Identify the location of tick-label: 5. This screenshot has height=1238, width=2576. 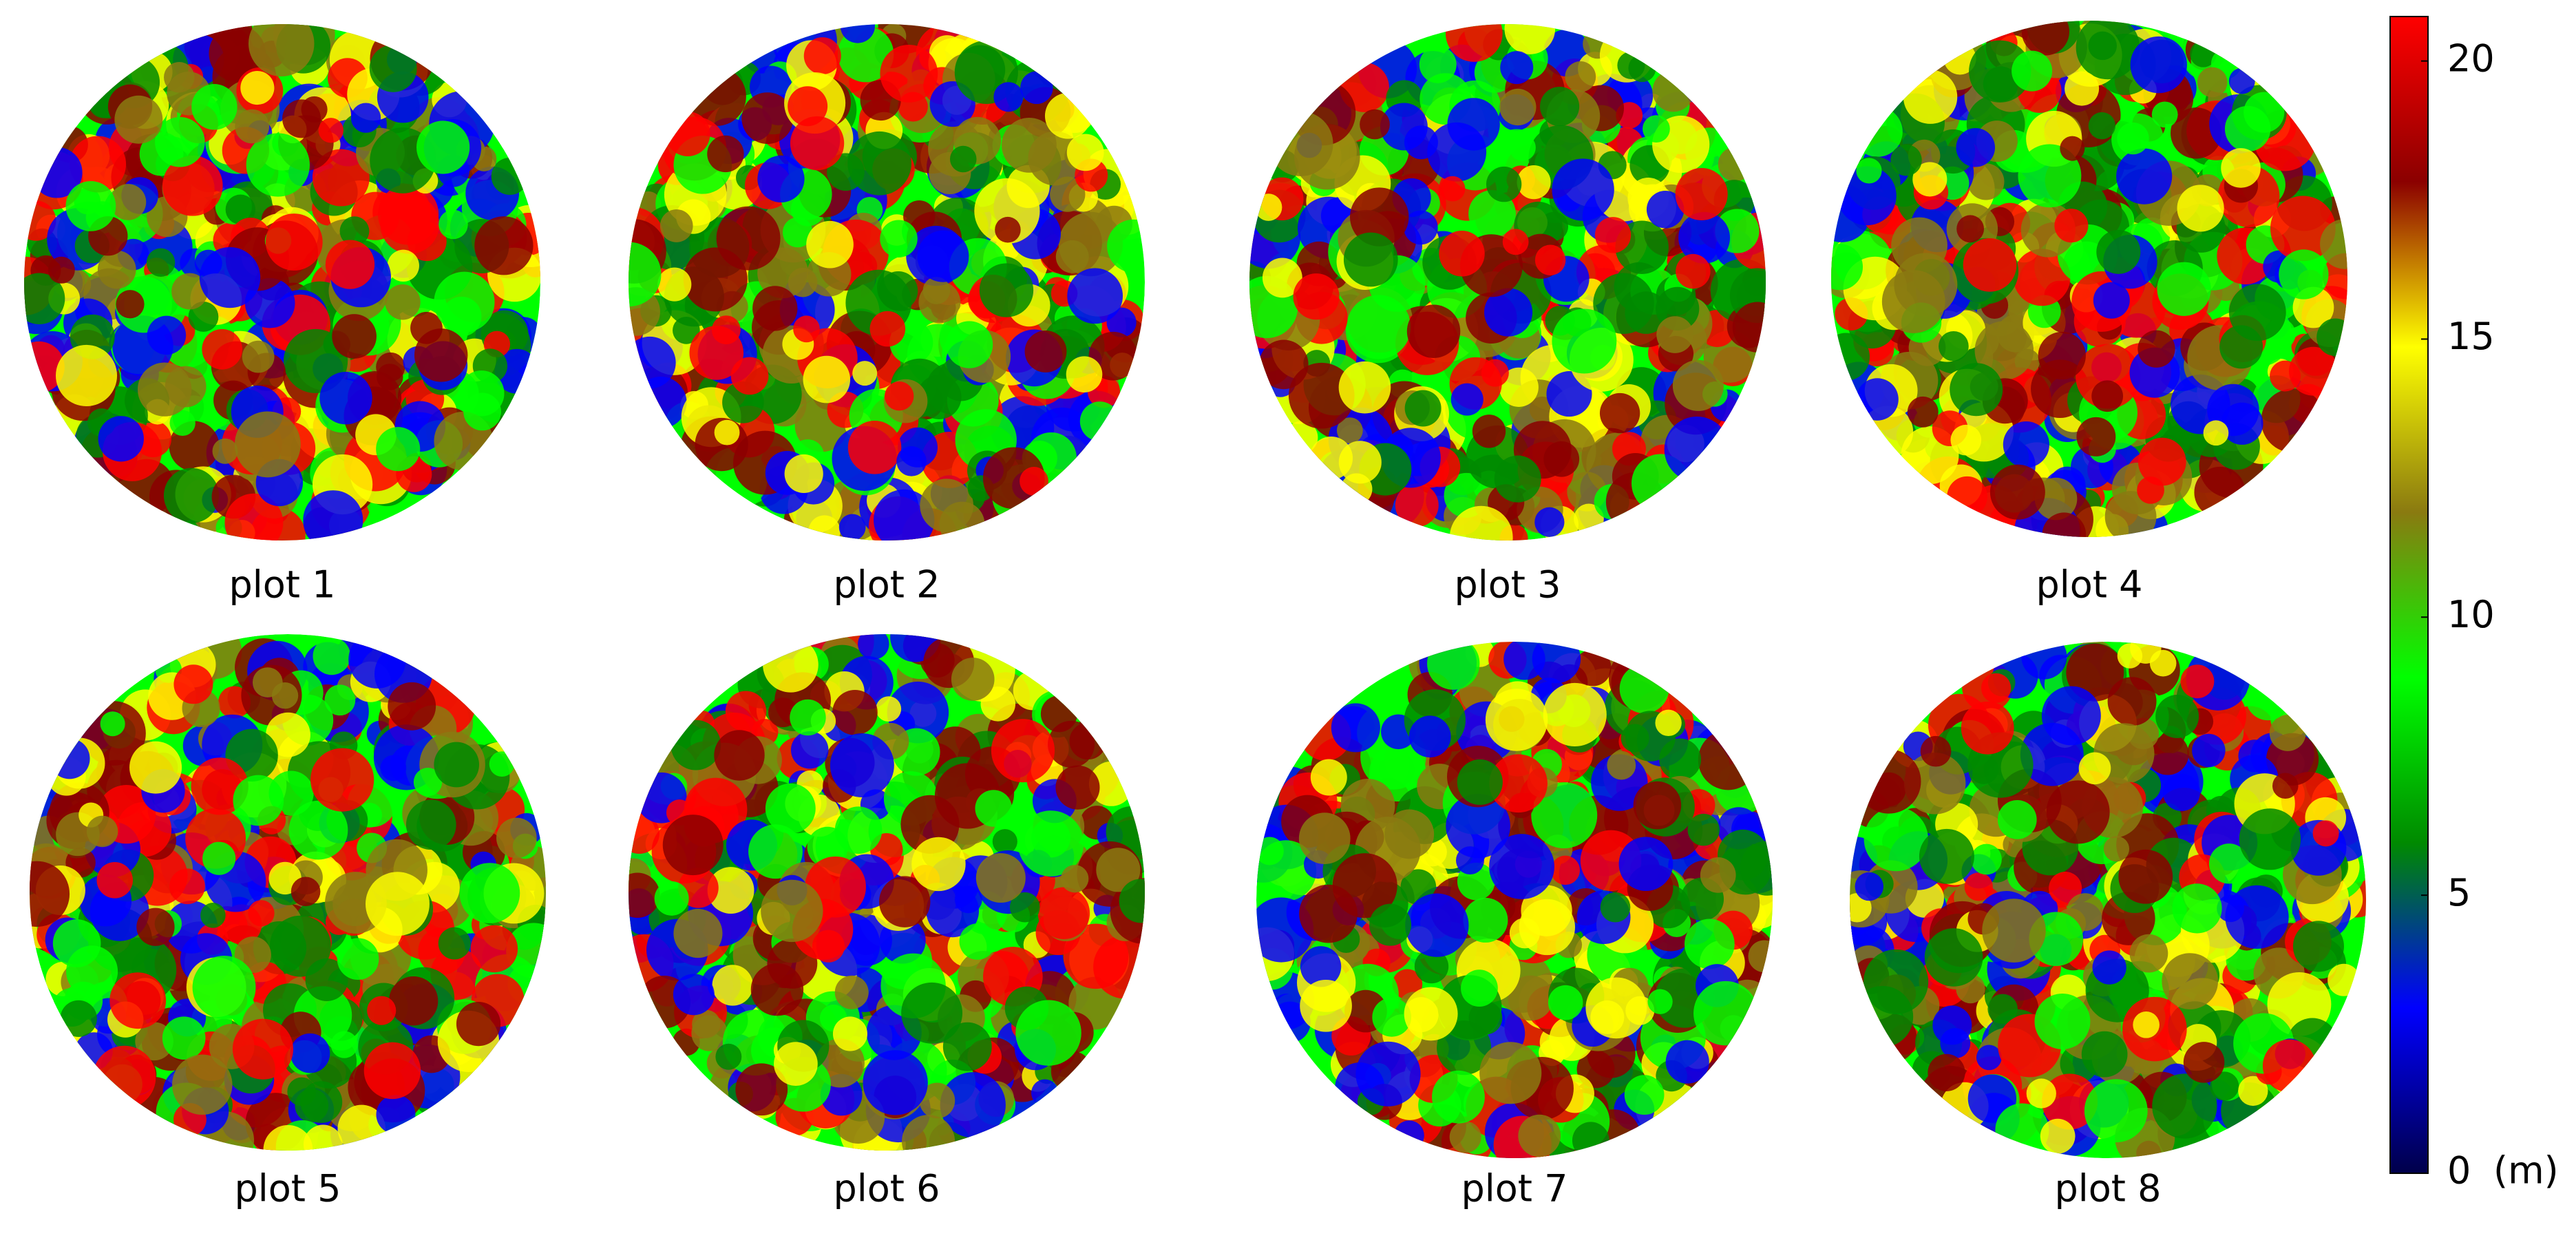
(2459, 892).